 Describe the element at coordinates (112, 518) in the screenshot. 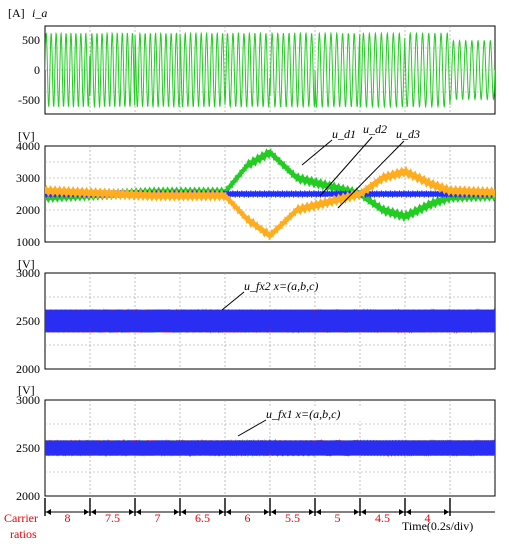

I see `carrier-ratio-value: 7.5` at that location.